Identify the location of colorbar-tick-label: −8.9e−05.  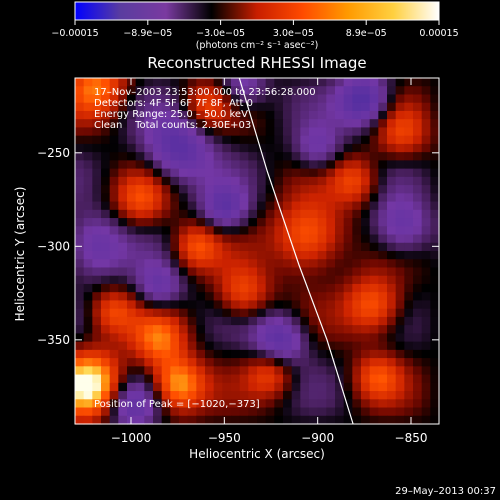
(147, 33).